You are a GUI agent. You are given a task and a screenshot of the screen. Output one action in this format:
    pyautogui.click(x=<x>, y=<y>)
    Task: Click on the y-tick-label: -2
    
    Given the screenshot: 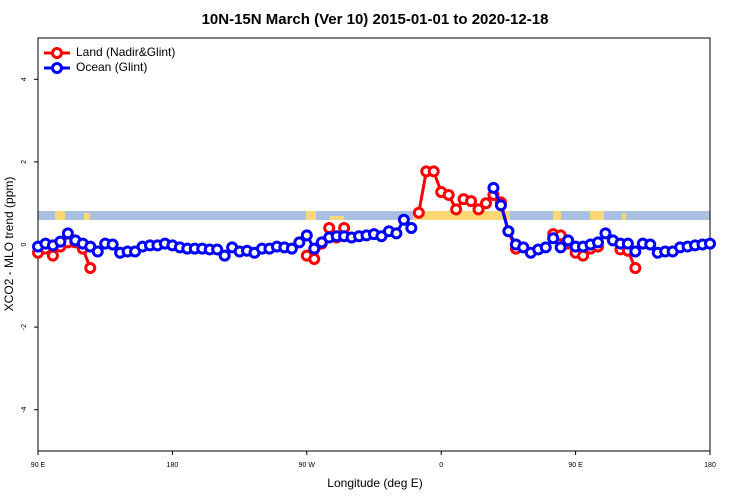 What is the action you would take?
    pyautogui.click(x=24, y=327)
    